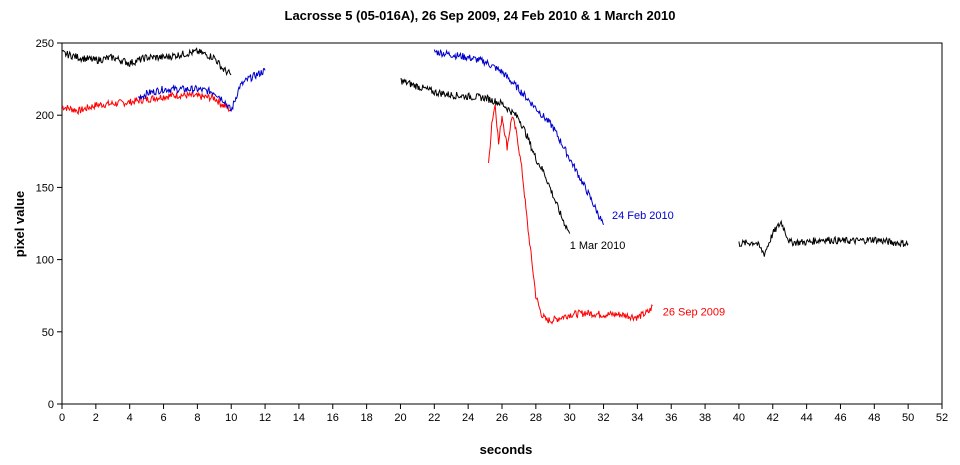 The image size is (960, 465). I want to click on series-label-24-feb-2010: 24 Feb 2010, so click(643, 216).